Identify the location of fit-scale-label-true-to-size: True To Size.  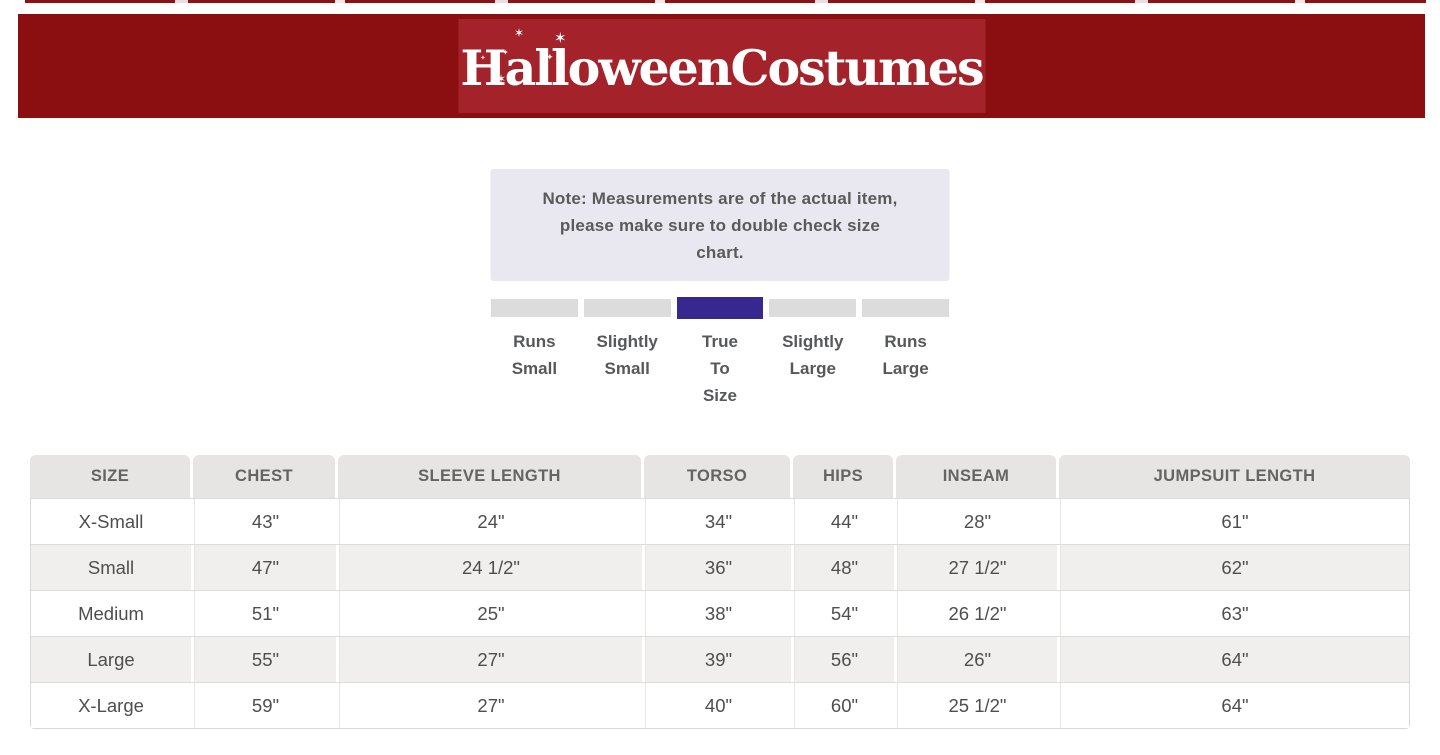
(720, 368).